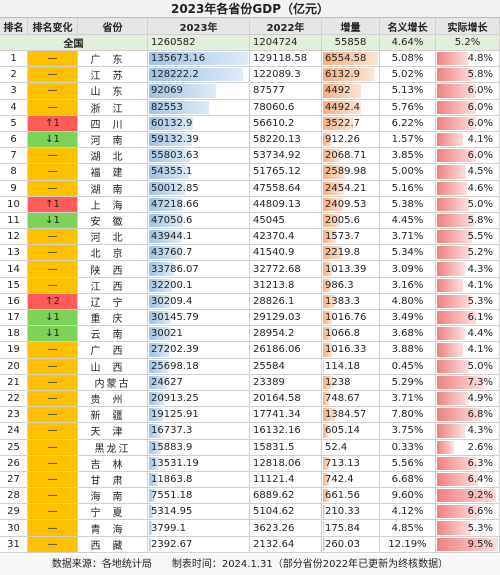  Describe the element at coordinates (407, 301) in the screenshot. I see `nominal-growth: 4.80%` at that location.